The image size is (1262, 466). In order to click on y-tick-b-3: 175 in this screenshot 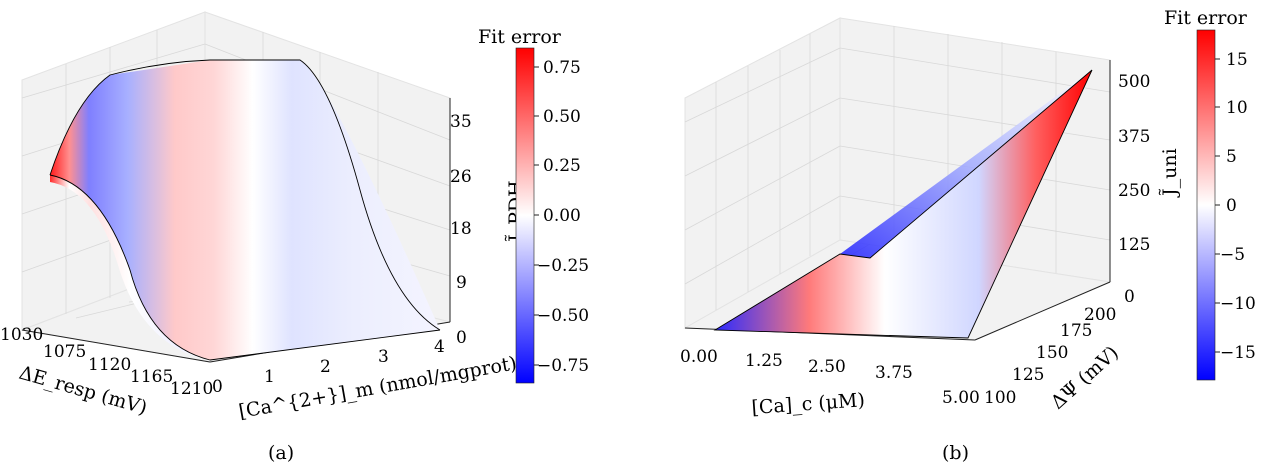, I will do `click(1076, 331)`.